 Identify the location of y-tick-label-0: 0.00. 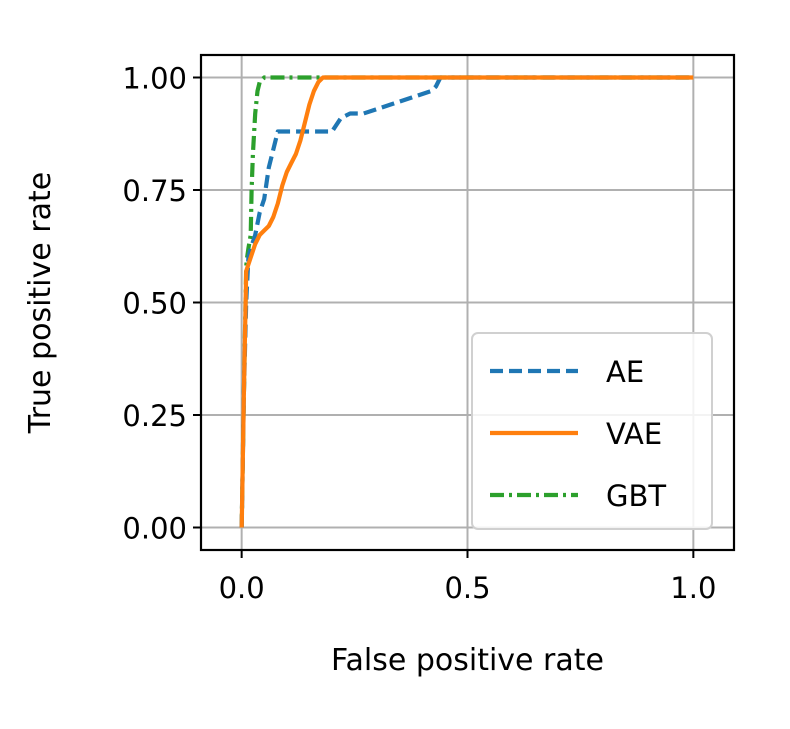
(154, 529).